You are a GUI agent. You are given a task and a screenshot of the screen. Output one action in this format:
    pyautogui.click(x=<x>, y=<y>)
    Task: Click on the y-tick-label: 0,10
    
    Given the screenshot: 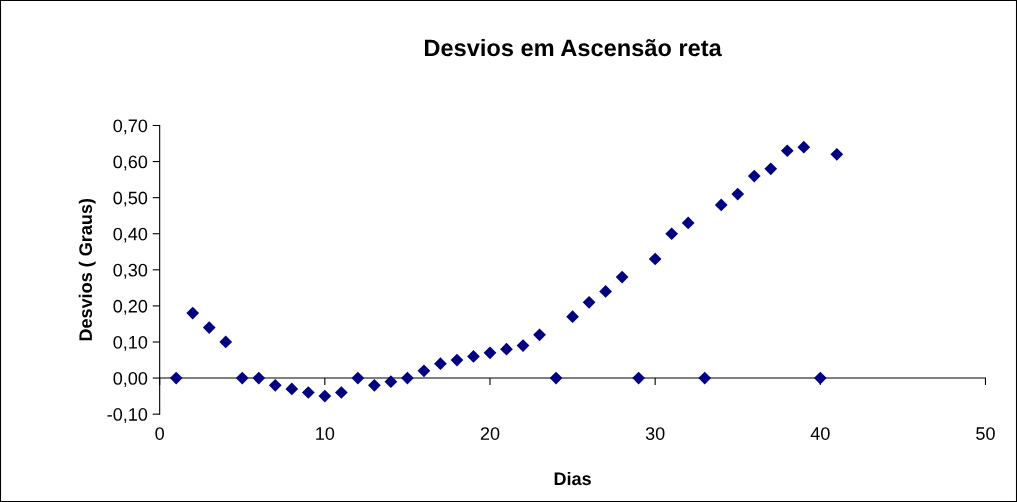 What is the action you would take?
    pyautogui.click(x=130, y=343)
    